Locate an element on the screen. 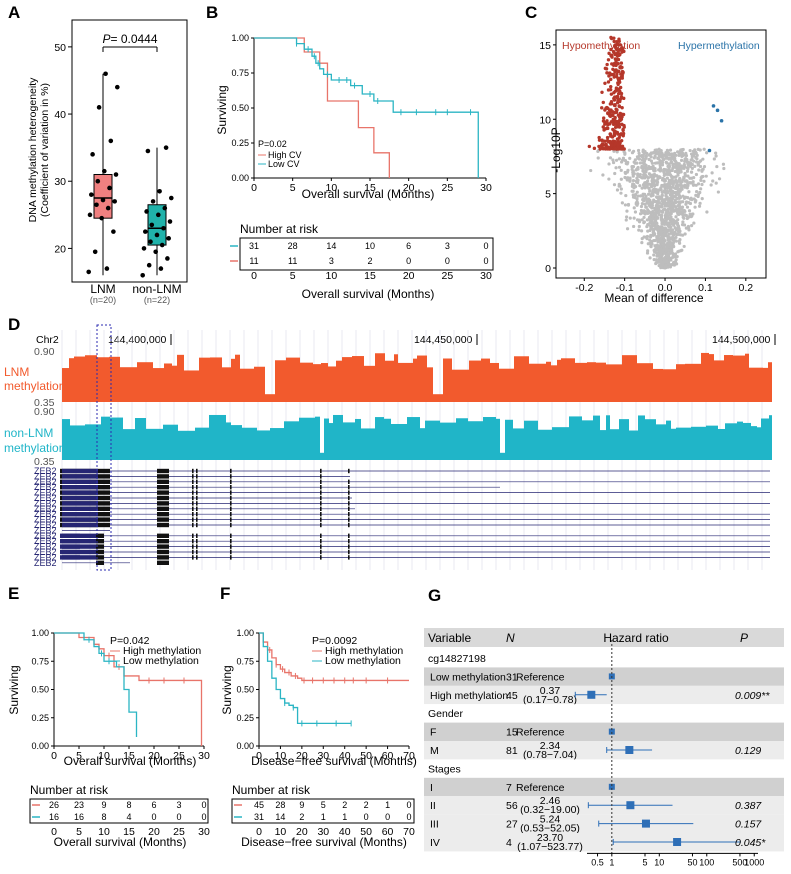 The image size is (791, 874). panel-b-risk-table is located at coordinates (366, 254).